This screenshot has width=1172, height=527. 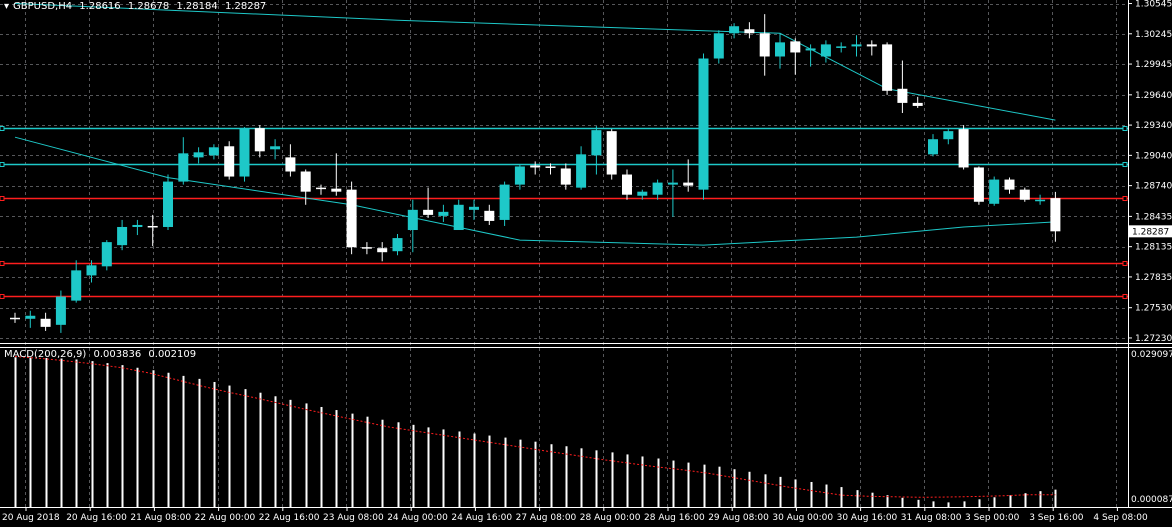 What do you see at coordinates (802, 518) in the screenshot?
I see `time-tick-label: 30 Aug 00:00` at bounding box center [802, 518].